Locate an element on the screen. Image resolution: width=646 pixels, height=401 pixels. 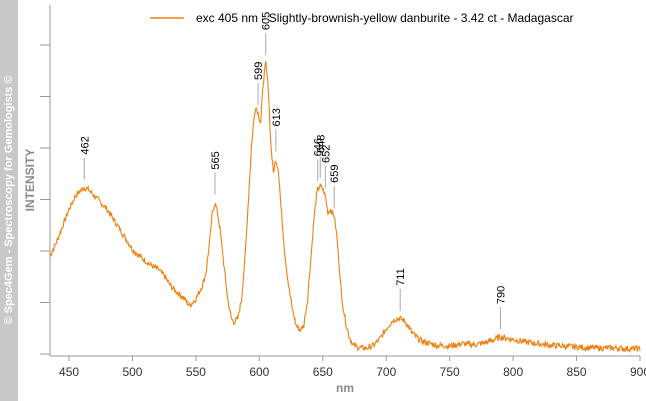
peak-label: 605 is located at coordinates (267, 21).